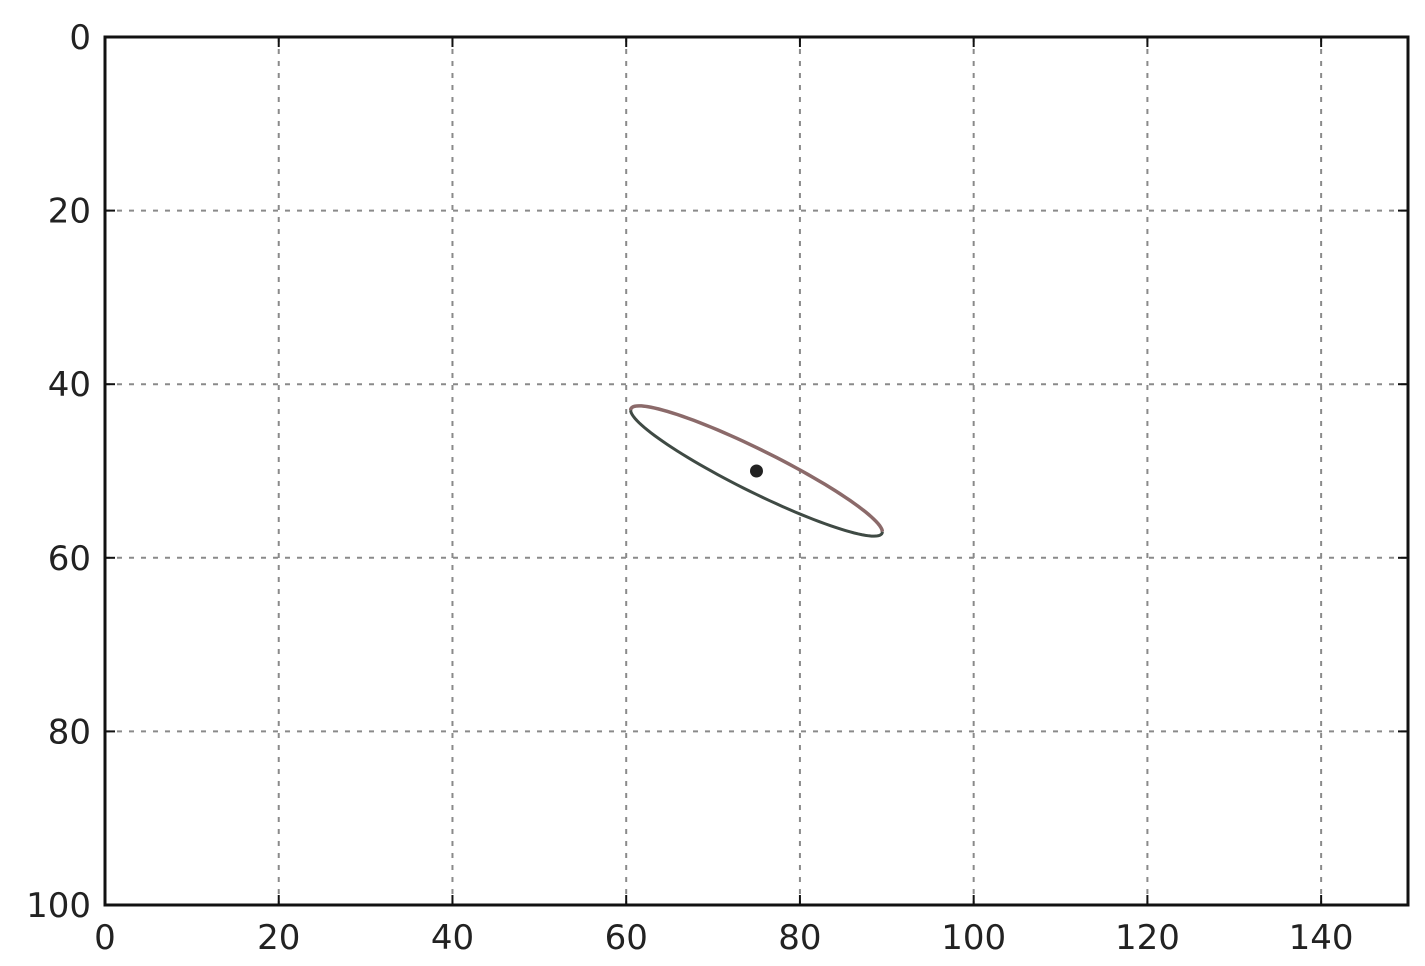  Describe the element at coordinates (452, 938) in the screenshot. I see `x-tick-label: 40` at that location.